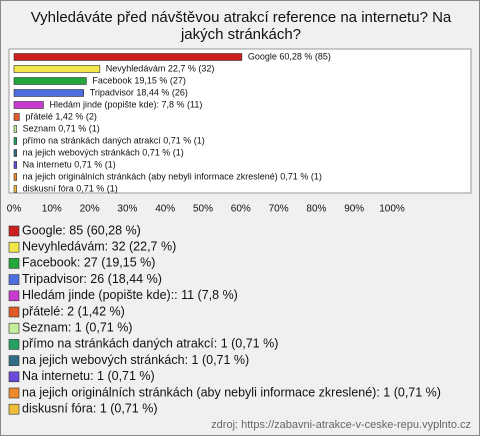 The image size is (480, 436). What do you see at coordinates (92, 279) in the screenshot?
I see `legend-label: Tripadvisor: 26 (18,44 %)` at bounding box center [92, 279].